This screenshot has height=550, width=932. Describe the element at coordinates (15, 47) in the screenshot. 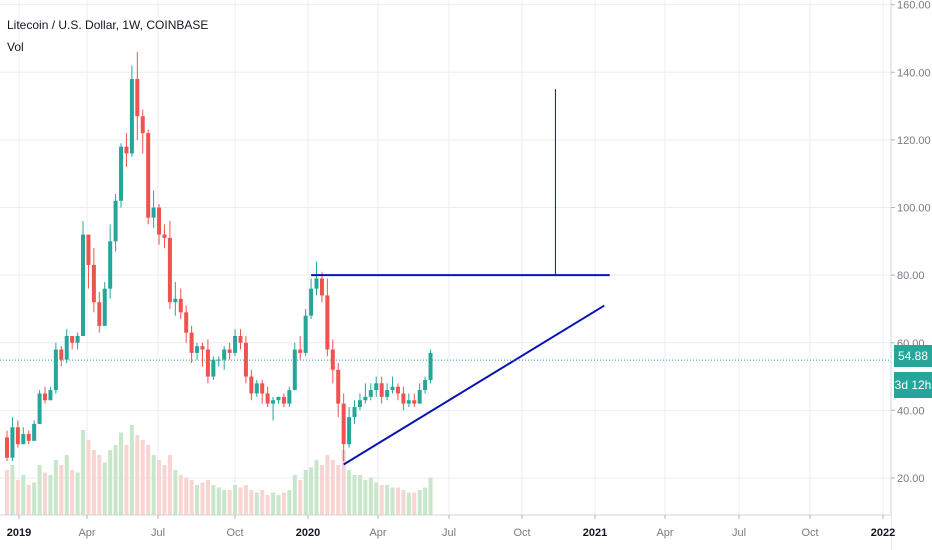

I see `volume-indicator-label: Vol` at that location.